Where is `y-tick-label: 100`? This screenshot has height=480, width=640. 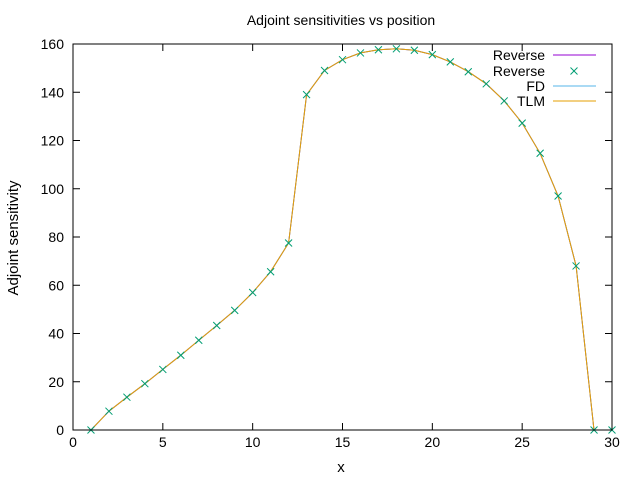 y-tick-label: 100 is located at coordinates (53, 189).